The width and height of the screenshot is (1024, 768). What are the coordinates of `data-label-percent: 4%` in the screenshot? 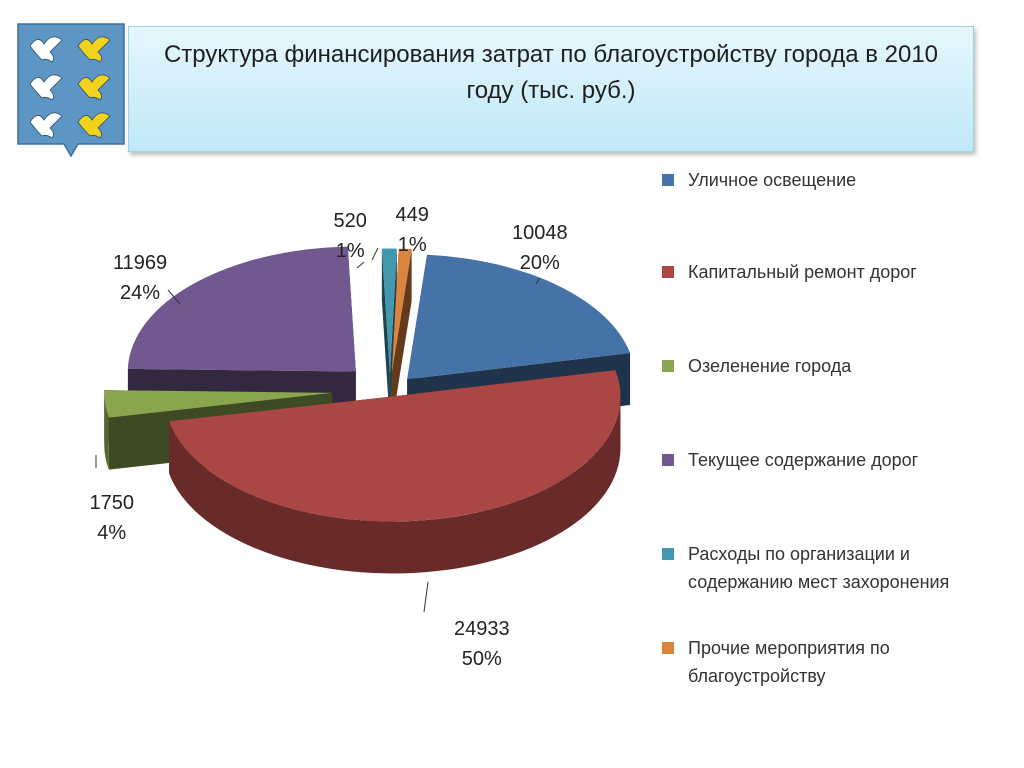 It's located at (112, 533).